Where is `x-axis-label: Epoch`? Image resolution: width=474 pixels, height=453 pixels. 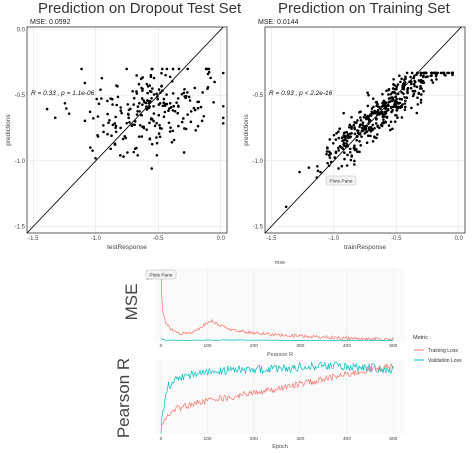 x-axis-label: Epoch is located at coordinates (280, 447).